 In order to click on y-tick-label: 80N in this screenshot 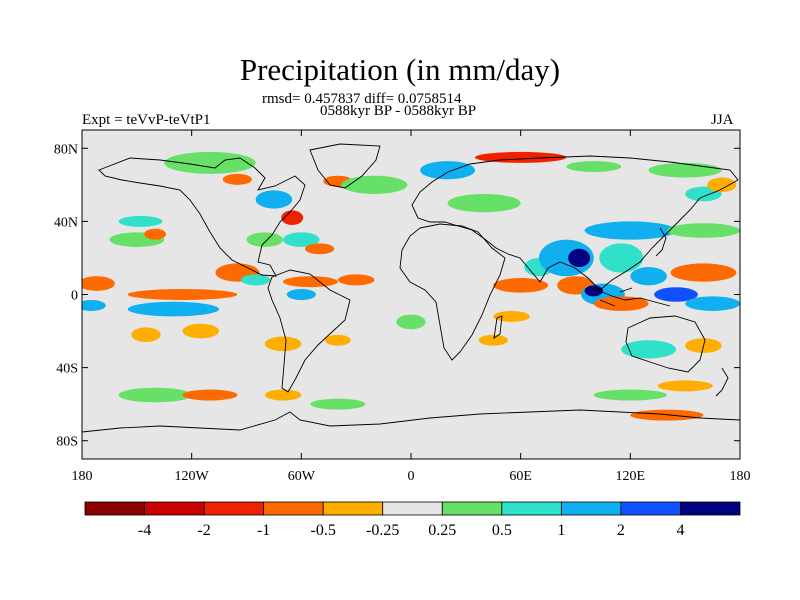, I will do `click(66, 149)`.